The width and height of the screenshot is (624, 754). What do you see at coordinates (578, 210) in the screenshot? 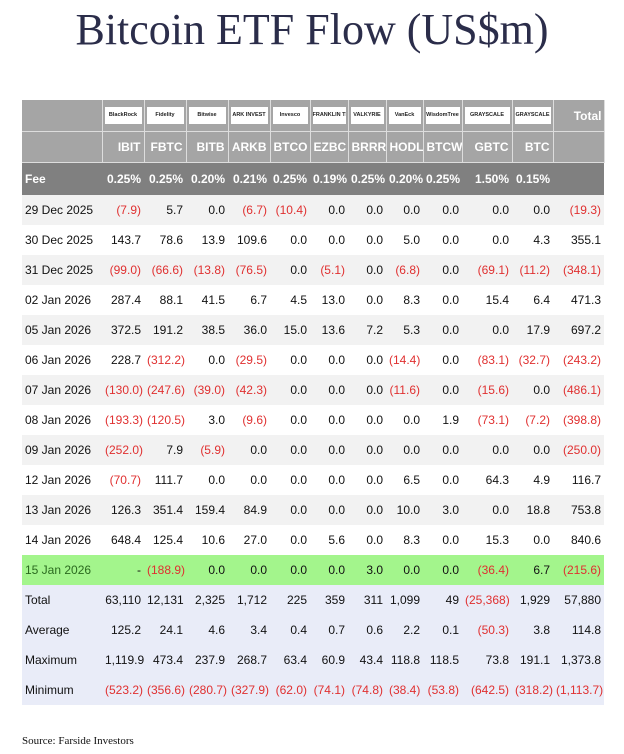
I see `flow-value: (19.3)` at bounding box center [578, 210].